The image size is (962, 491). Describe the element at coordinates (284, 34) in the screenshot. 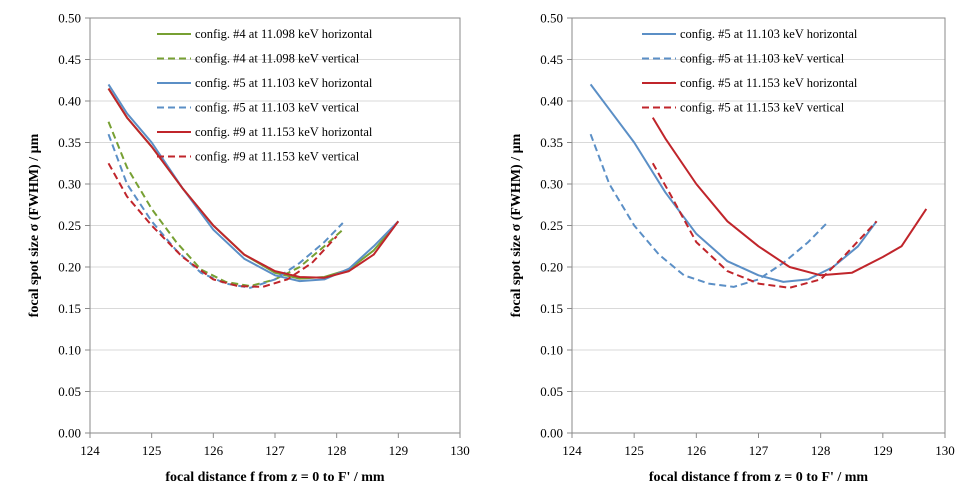

I see `legend-entry: config. #4 at 11.098 keV horizontal` at that location.